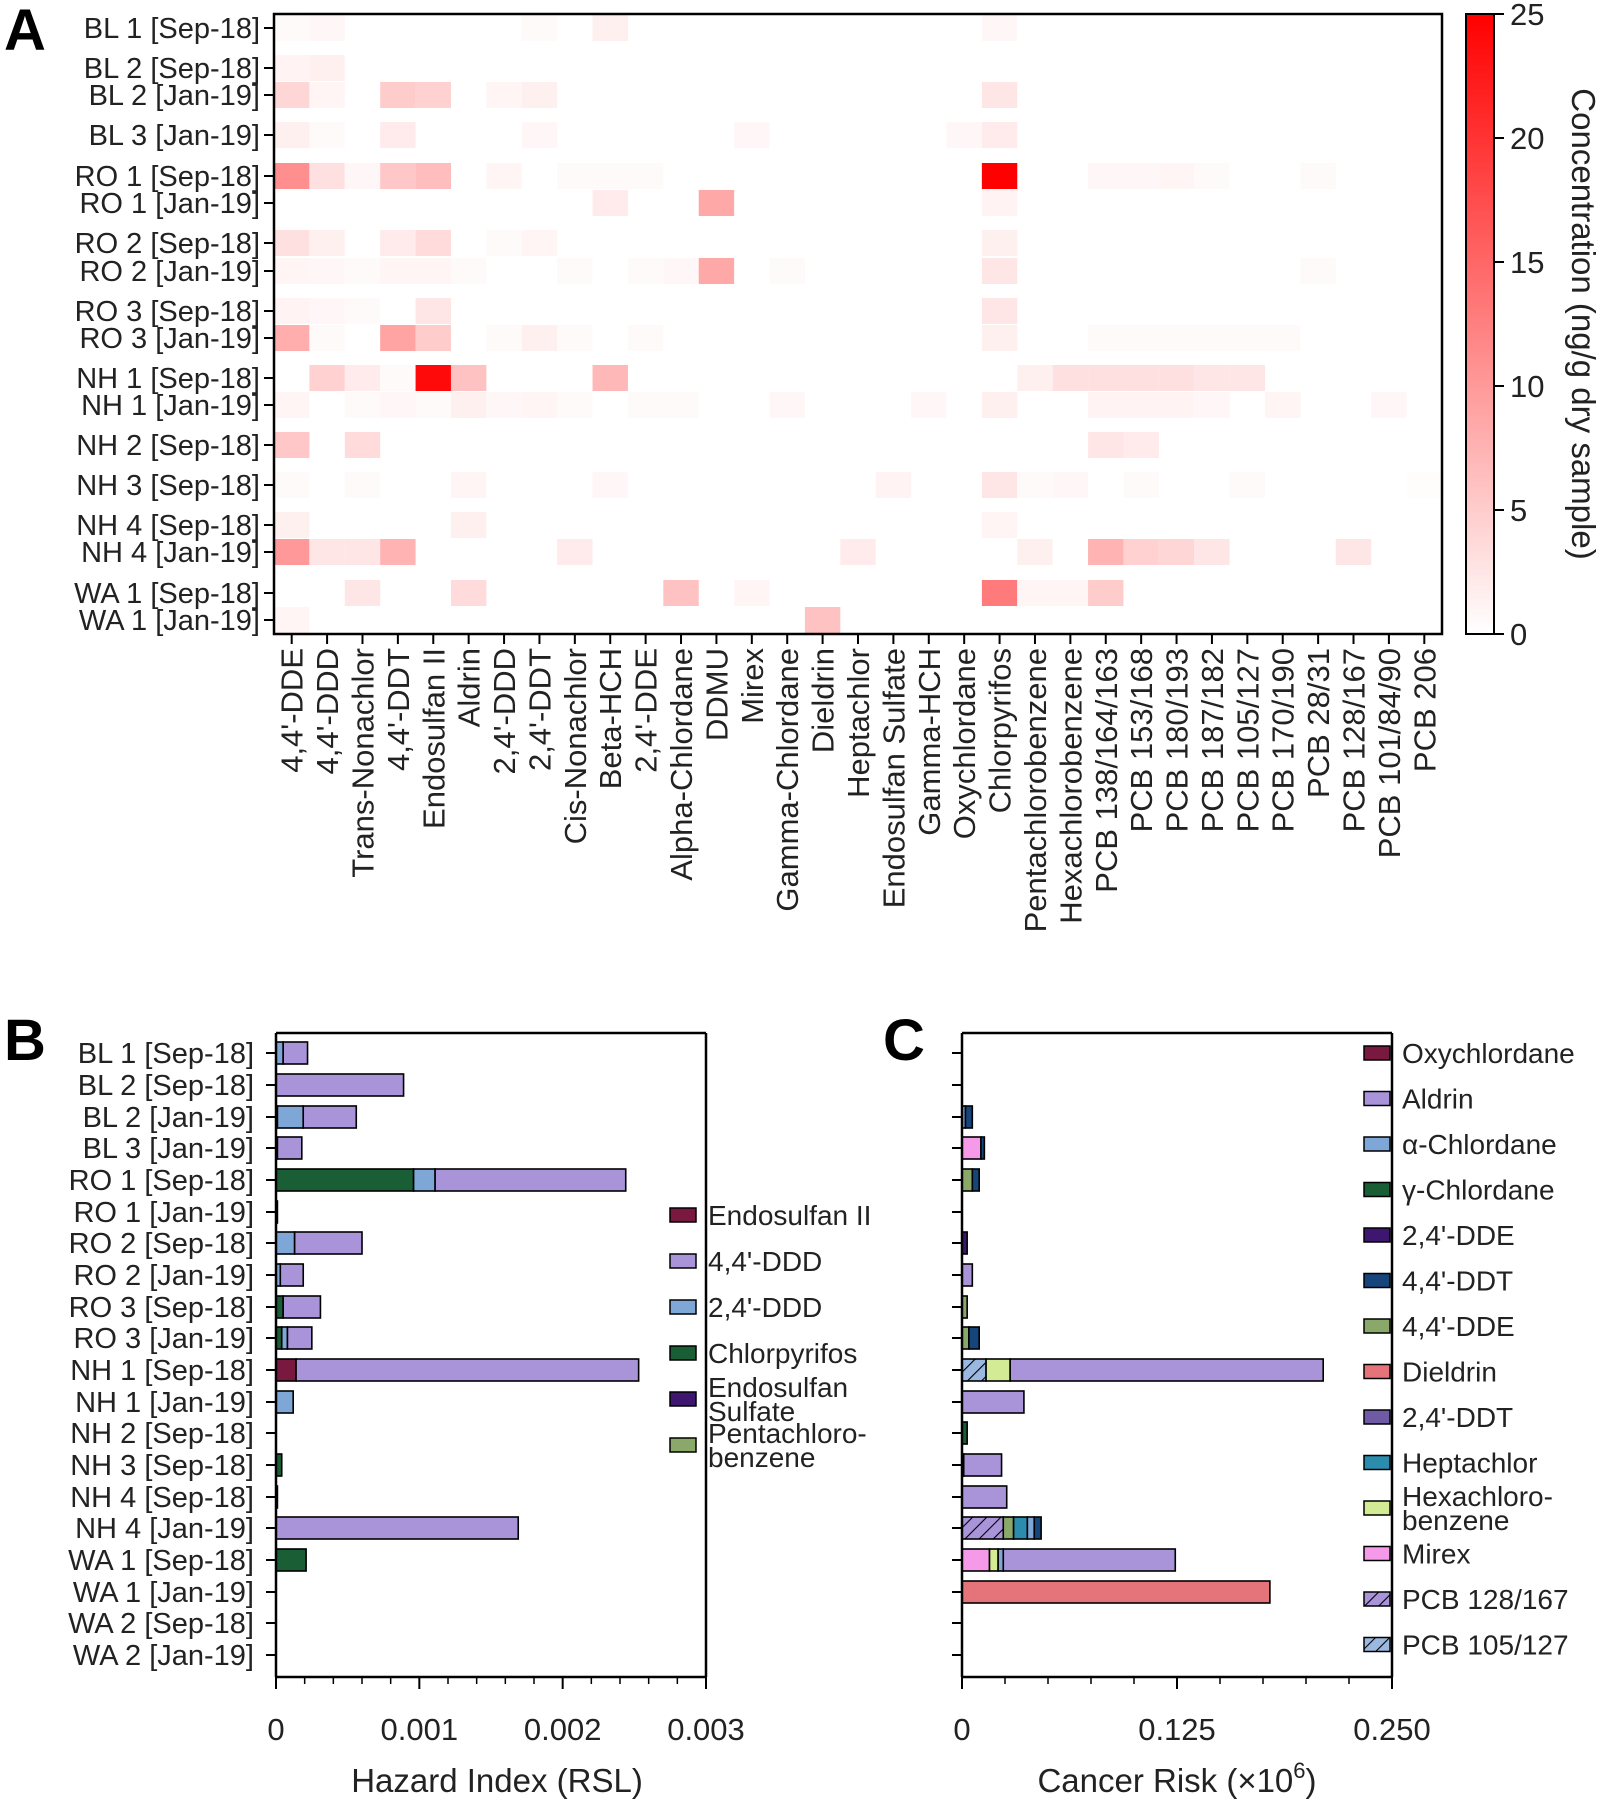  What do you see at coordinates (957, 1354) in the screenshot?
I see `cancer-category-ticks` at bounding box center [957, 1354].